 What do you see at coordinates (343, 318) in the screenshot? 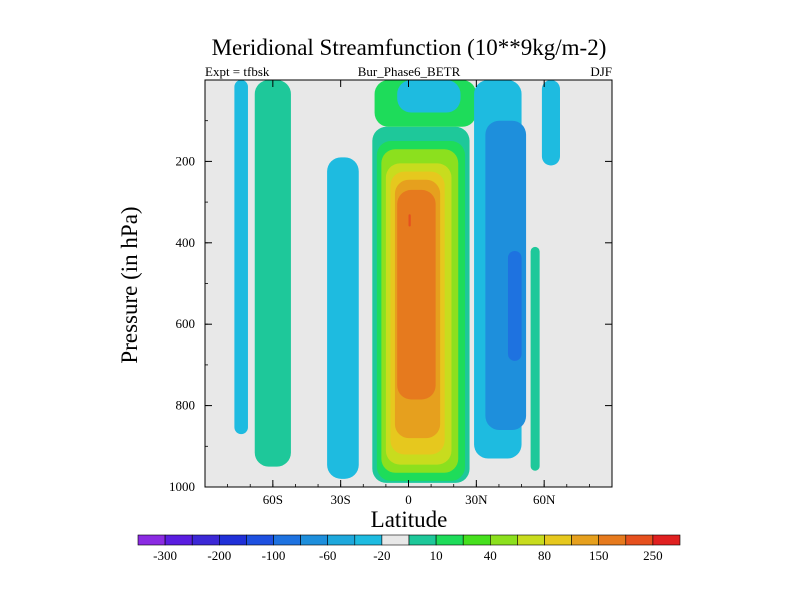
I see `contour-midlat-south-cyan` at bounding box center [343, 318].